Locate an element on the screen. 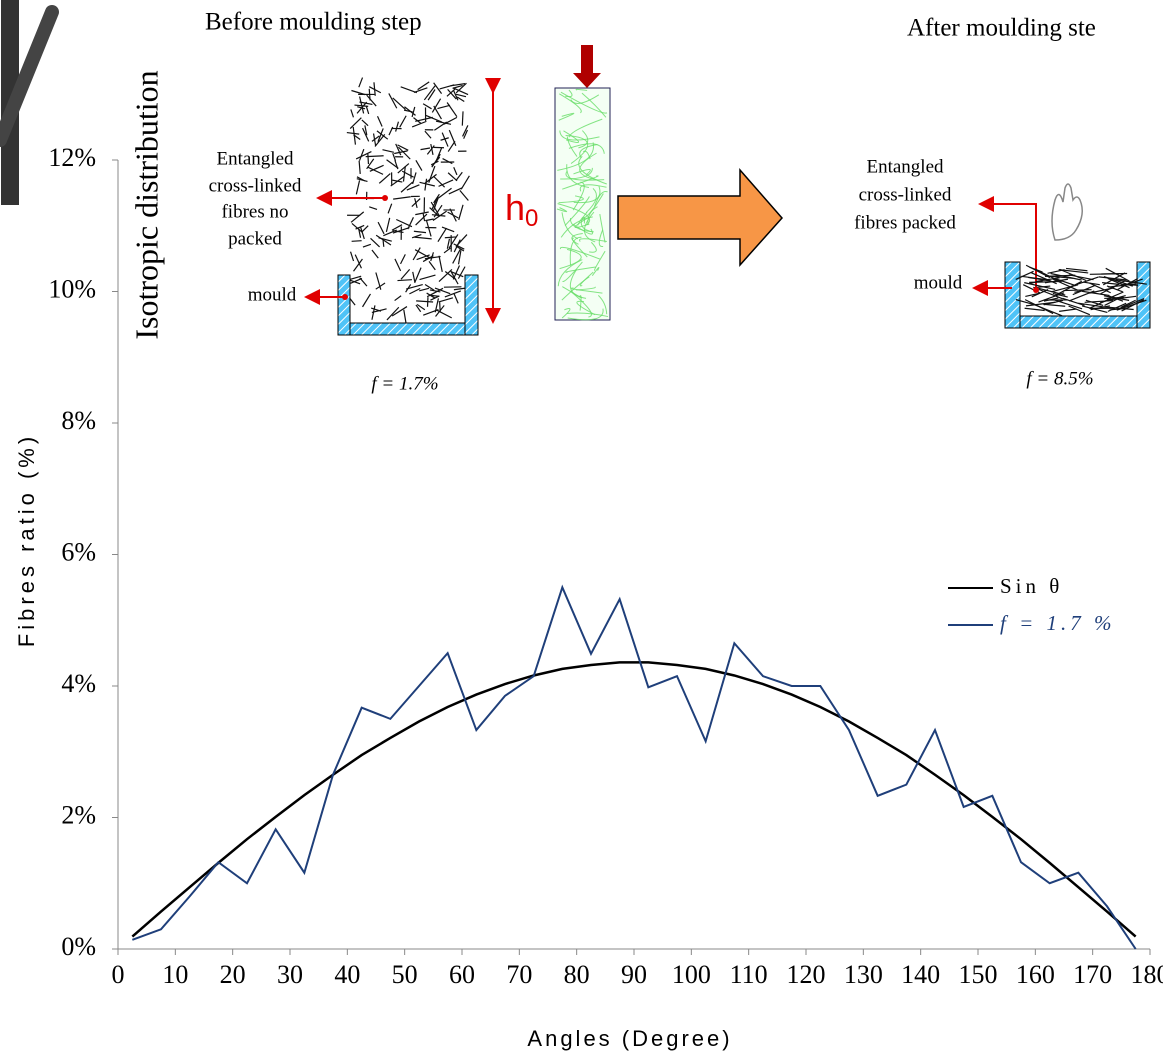  x-tick-label: 40 is located at coordinates (347, 974).